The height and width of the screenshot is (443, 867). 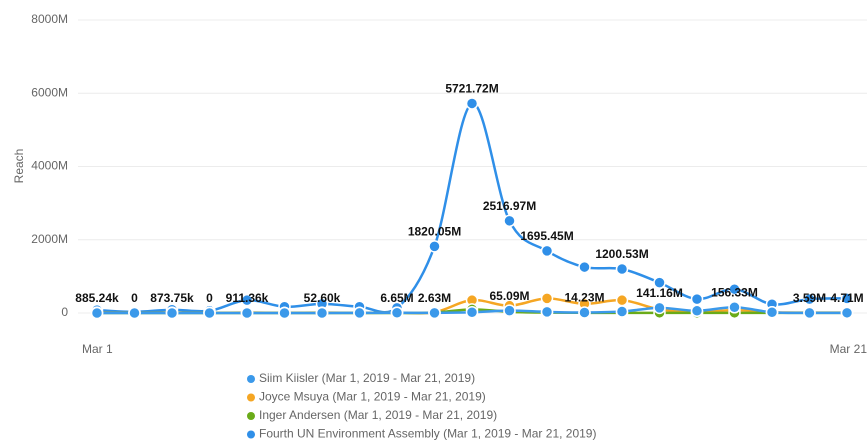 I want to click on data-label: 65.09M, so click(x=509, y=296).